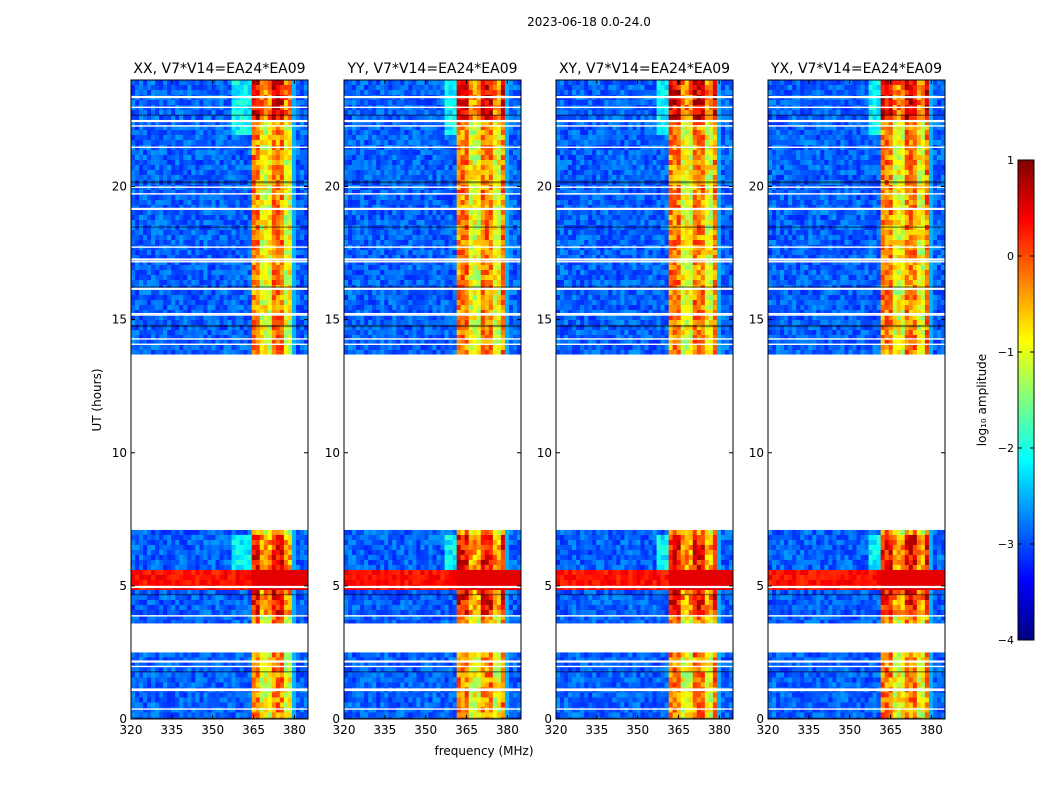  I want to click on colorbar: 1 0 −1 −2 −3 −4, so click(1016, 400).